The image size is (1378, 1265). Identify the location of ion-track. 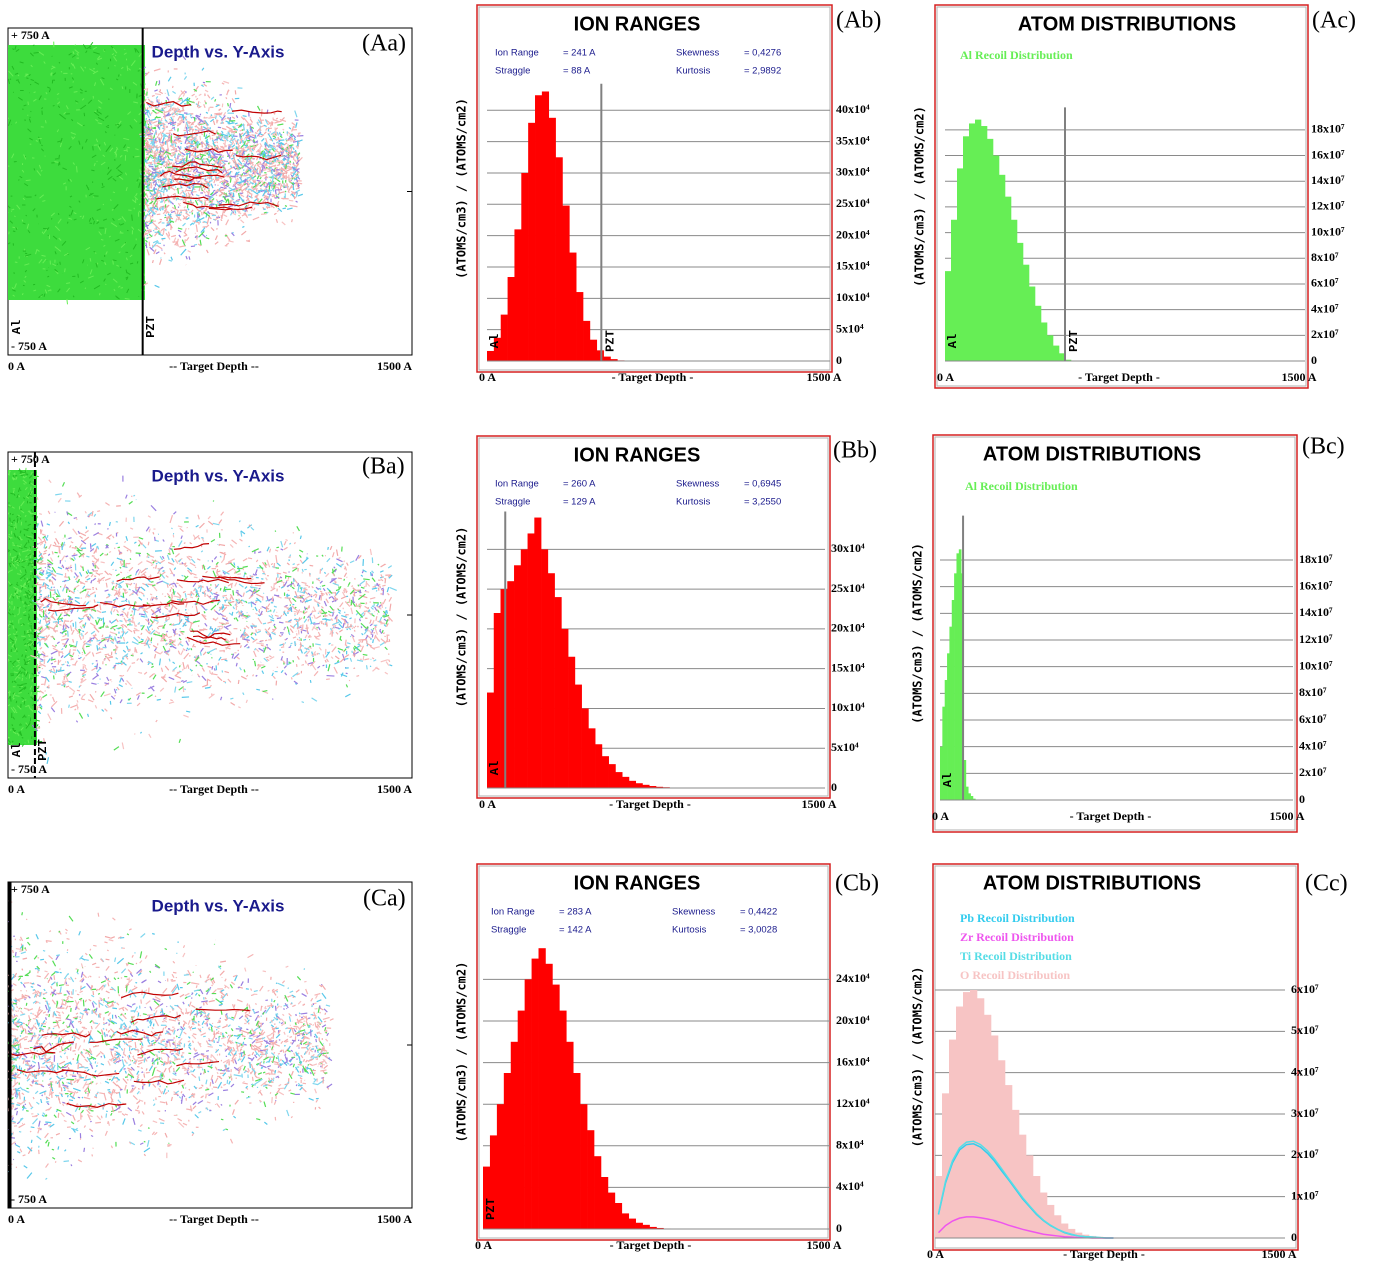
(208, 150).